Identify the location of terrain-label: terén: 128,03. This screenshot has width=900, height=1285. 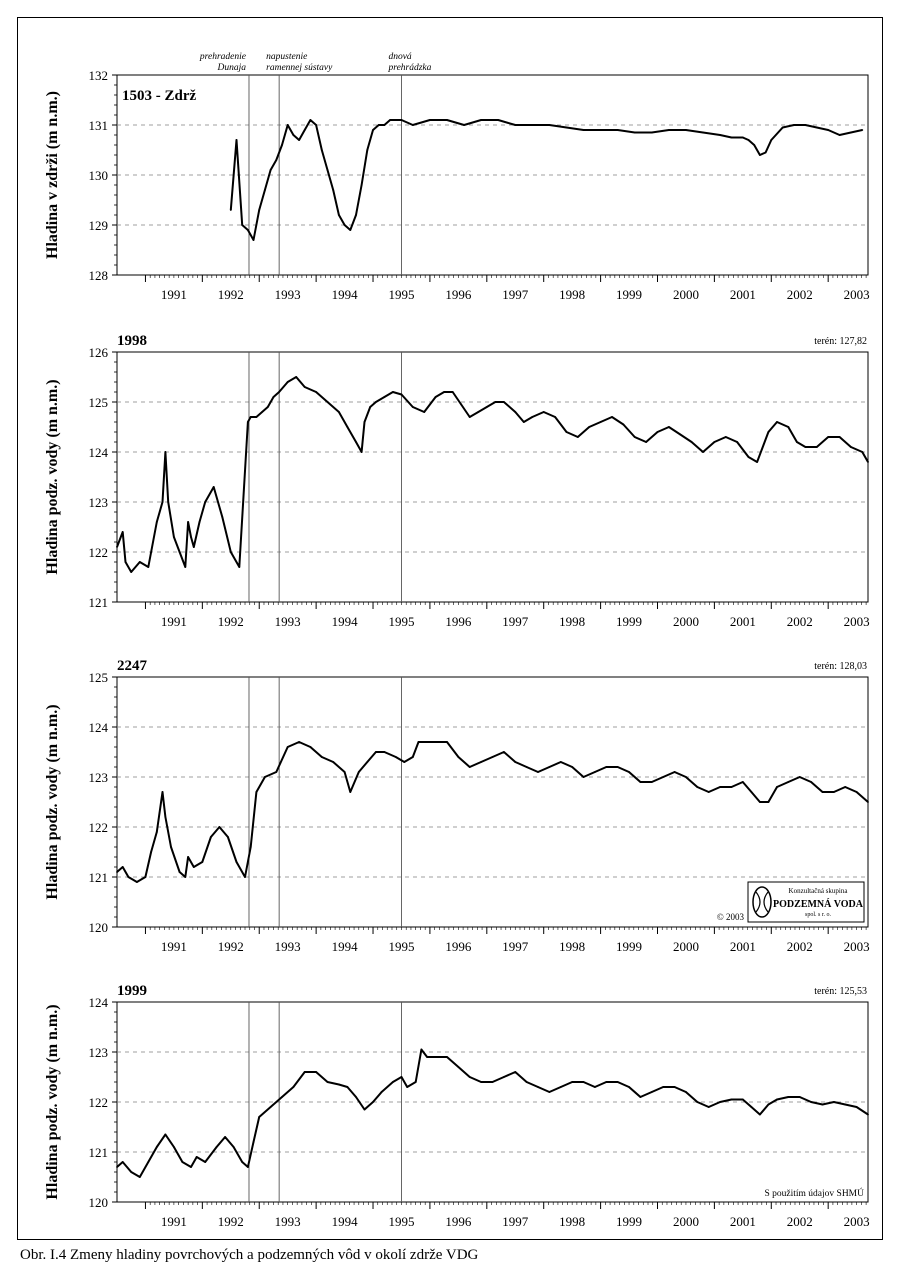
(840, 666).